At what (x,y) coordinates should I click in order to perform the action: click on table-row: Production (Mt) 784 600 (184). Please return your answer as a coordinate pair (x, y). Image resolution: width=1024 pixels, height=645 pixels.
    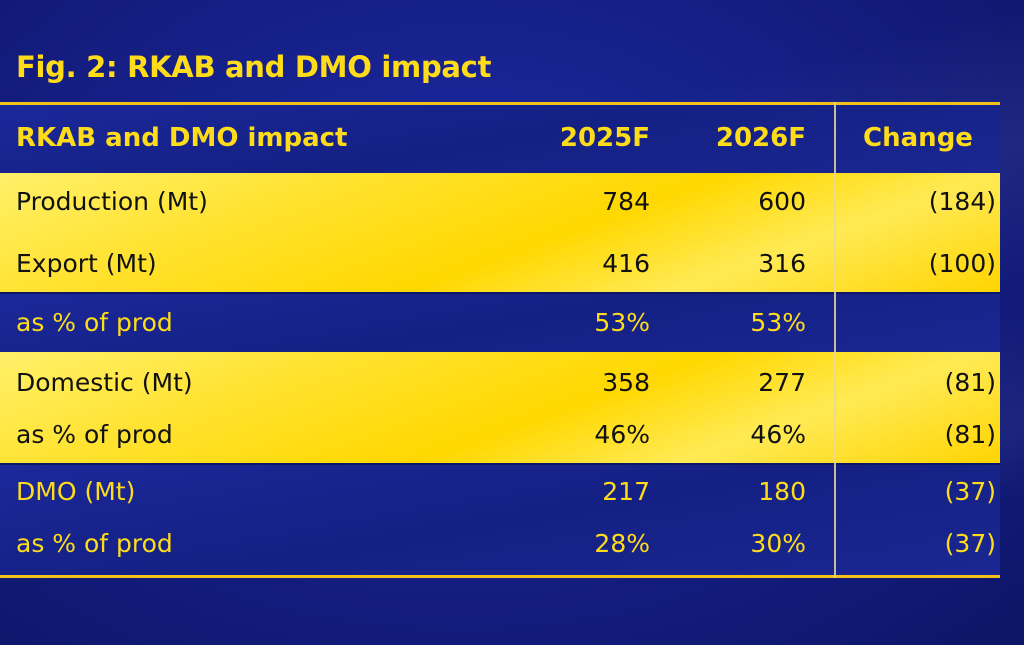
    Looking at the image, I should click on (500, 202).